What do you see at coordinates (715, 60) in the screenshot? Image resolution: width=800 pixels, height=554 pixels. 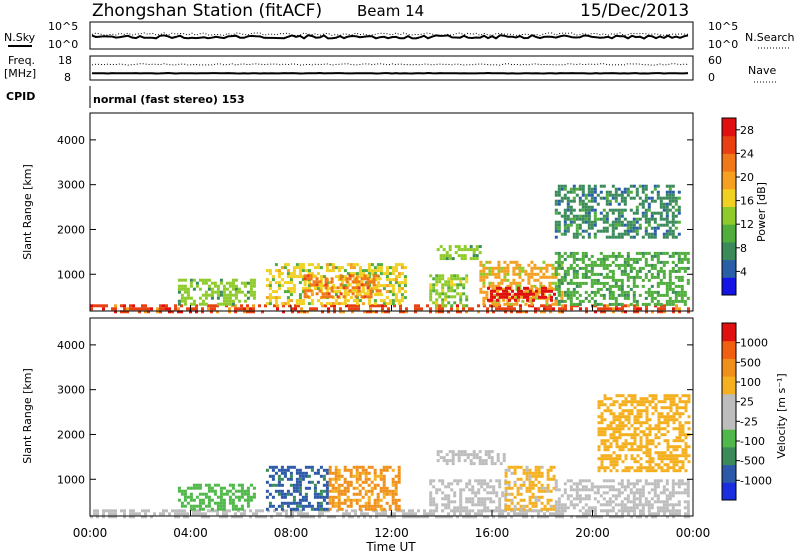 I see `nave-tick-top: 60` at bounding box center [715, 60].